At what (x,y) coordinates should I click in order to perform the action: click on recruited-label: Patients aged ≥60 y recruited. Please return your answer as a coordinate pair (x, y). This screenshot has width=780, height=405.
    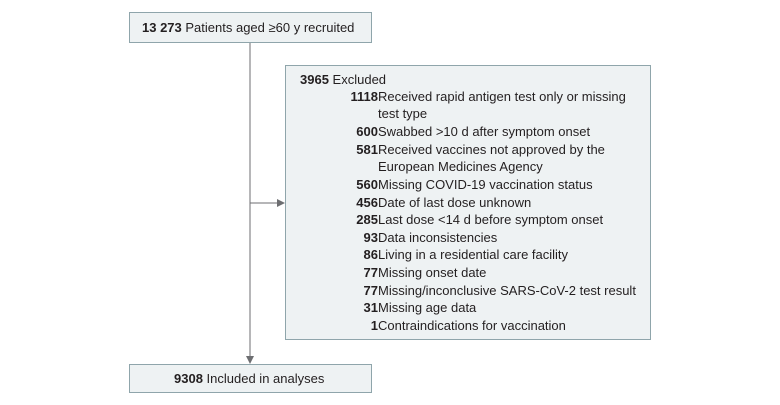
    Looking at the image, I should click on (270, 27).